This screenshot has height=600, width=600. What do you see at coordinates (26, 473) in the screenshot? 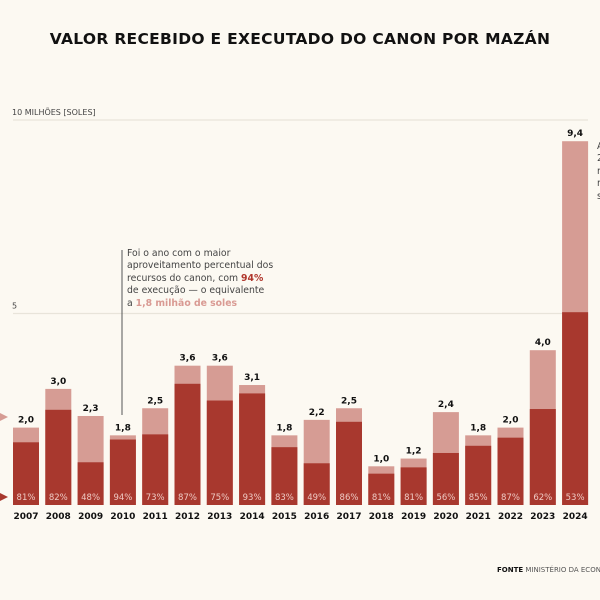
I see `bar-executed-2007` at bounding box center [26, 473].